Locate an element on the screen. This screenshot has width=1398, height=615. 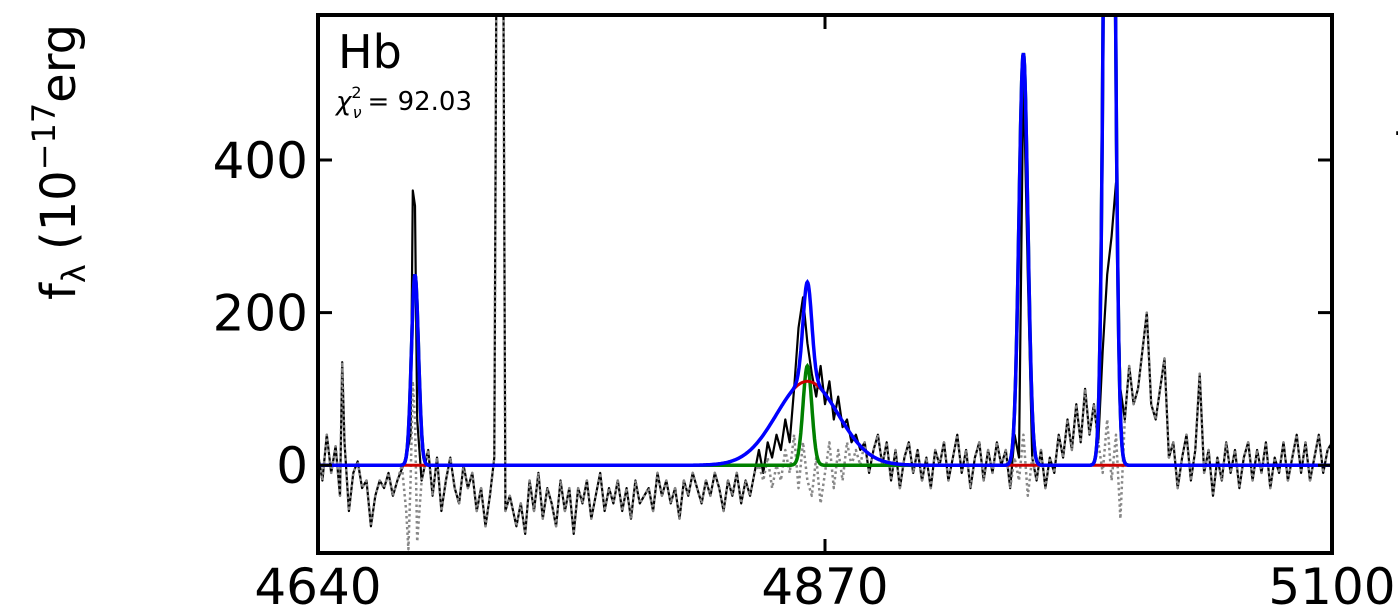
y-tick-label: 200 is located at coordinates (260, 314).